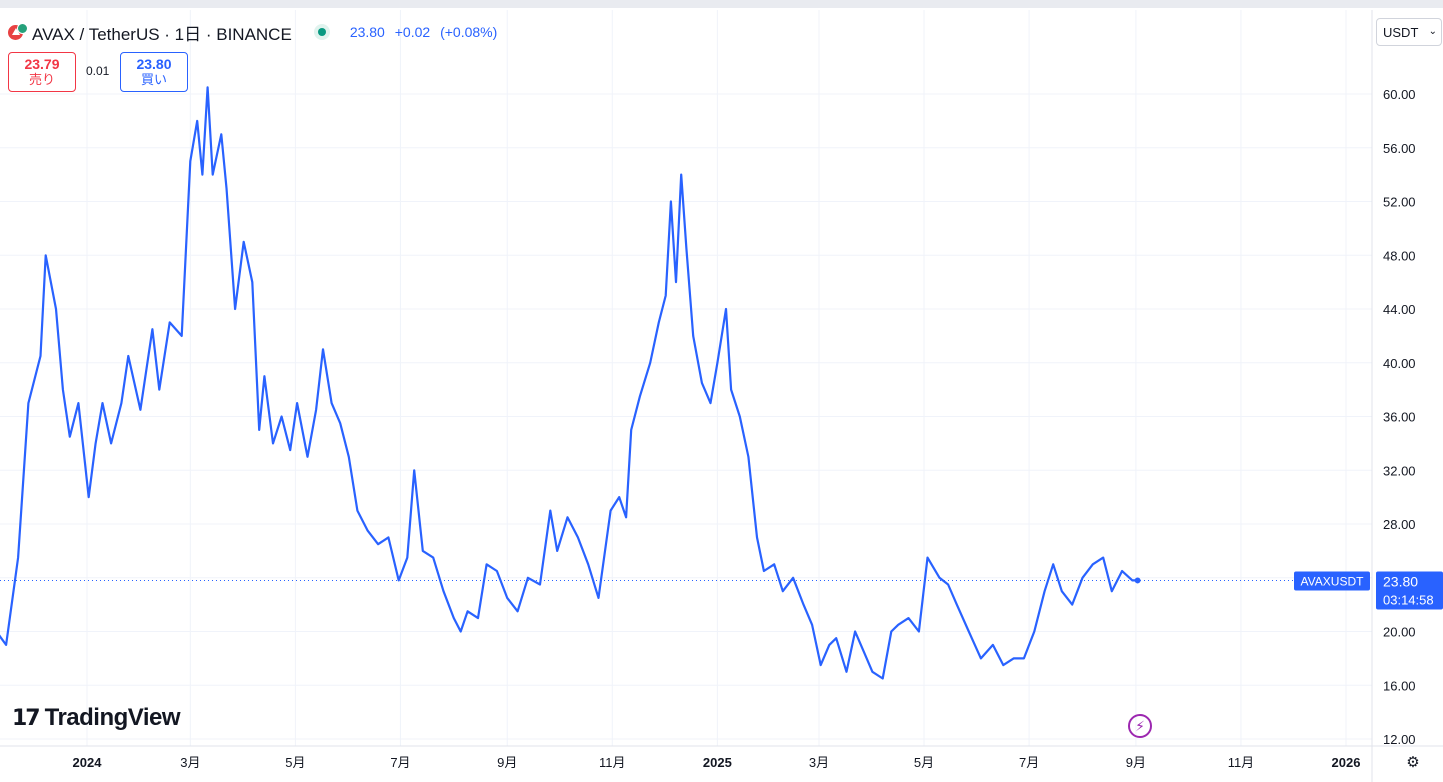 This screenshot has height=782, width=1443. I want to click on gear-icon: ⚙, so click(1413, 762).